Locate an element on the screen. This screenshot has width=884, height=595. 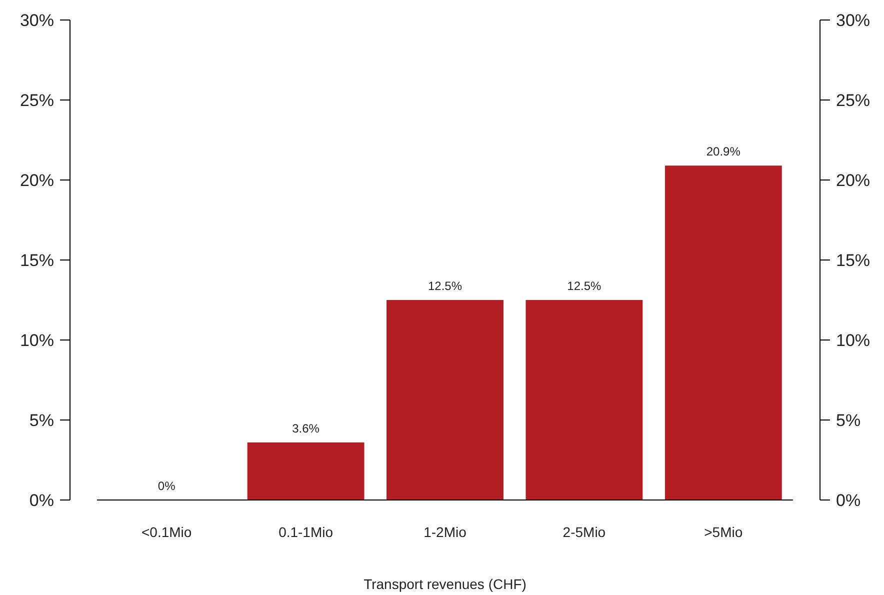
x-tick-label: <0.1Mio is located at coordinates (167, 532).